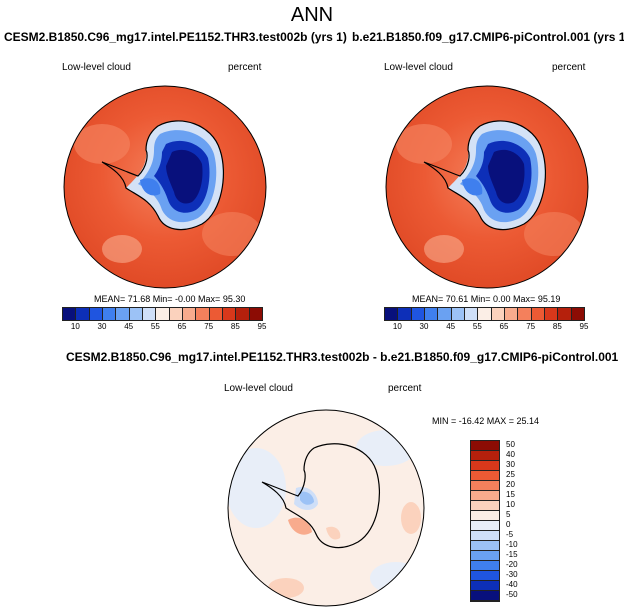  What do you see at coordinates (510, 444) in the screenshot?
I see `colorbar-label: 50` at bounding box center [510, 444].